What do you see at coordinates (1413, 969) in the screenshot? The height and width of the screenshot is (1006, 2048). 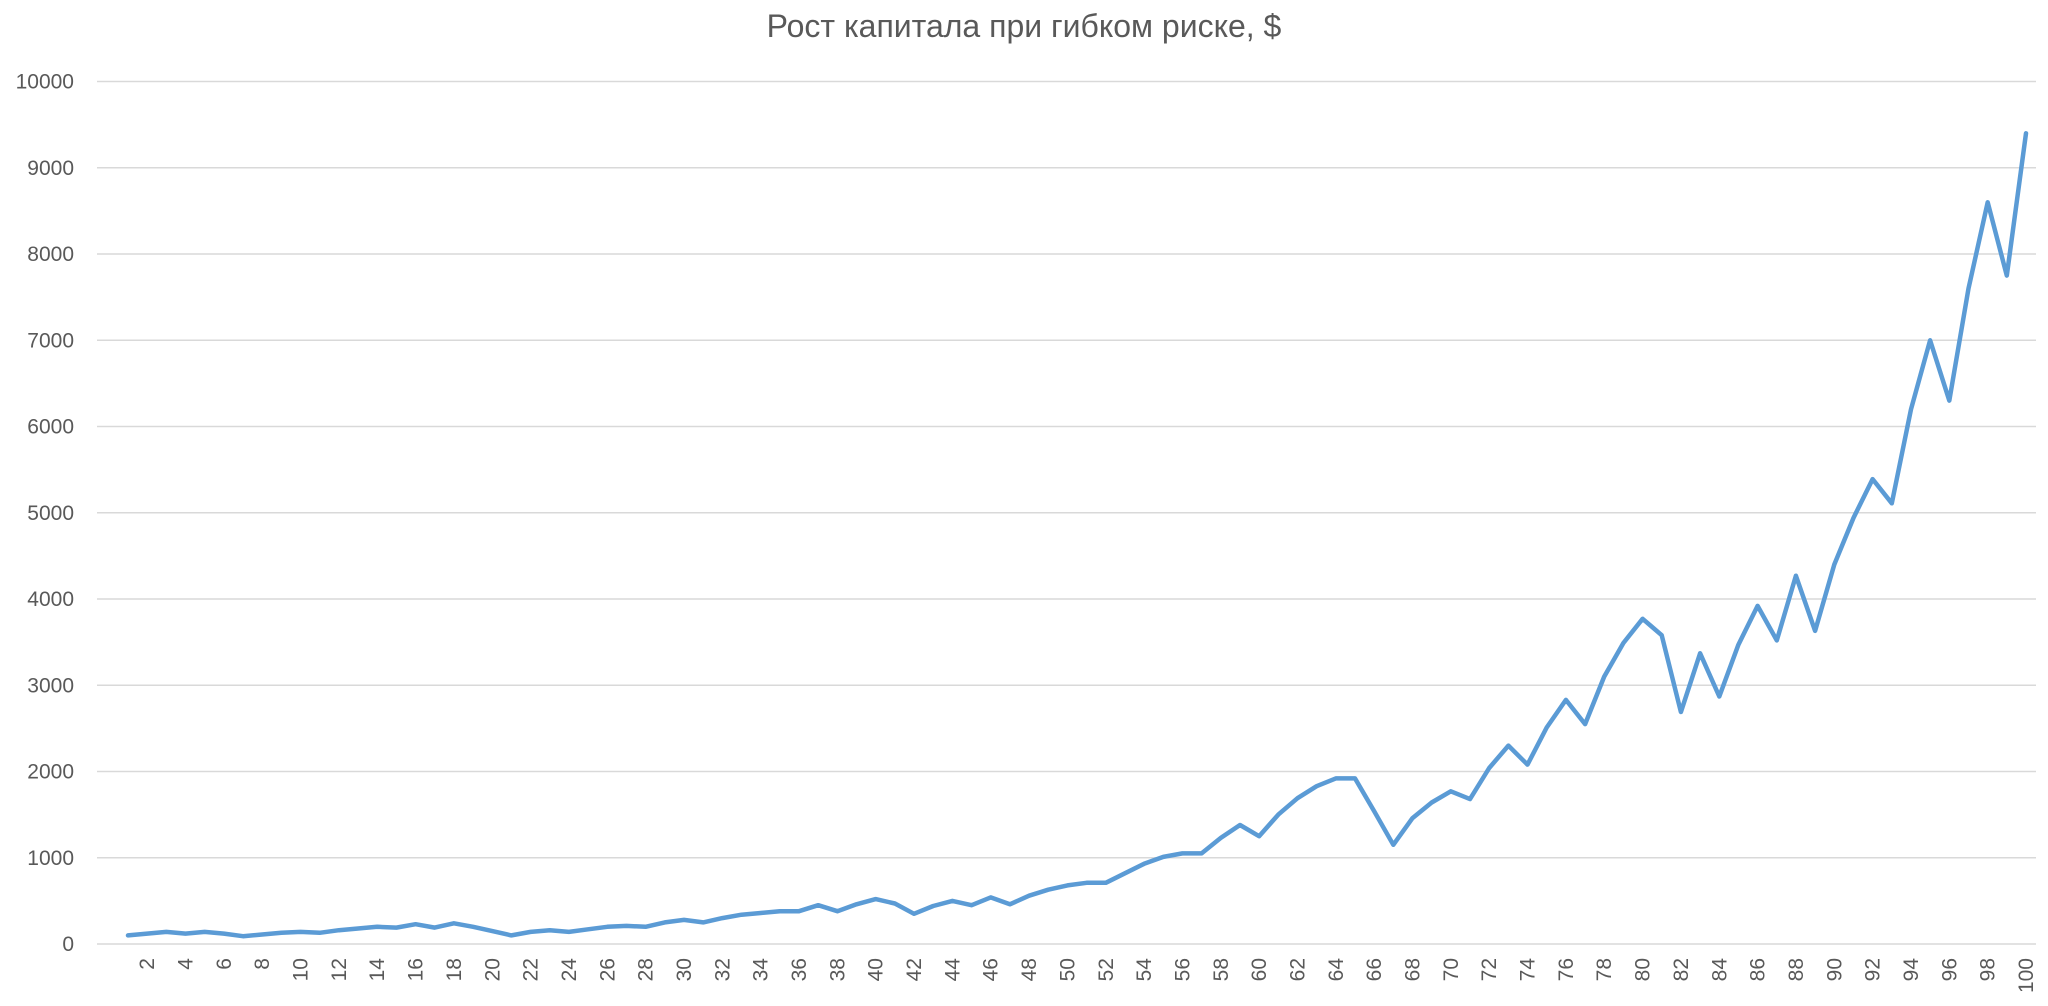 I see `x-tick-label: 68` at bounding box center [1413, 969].